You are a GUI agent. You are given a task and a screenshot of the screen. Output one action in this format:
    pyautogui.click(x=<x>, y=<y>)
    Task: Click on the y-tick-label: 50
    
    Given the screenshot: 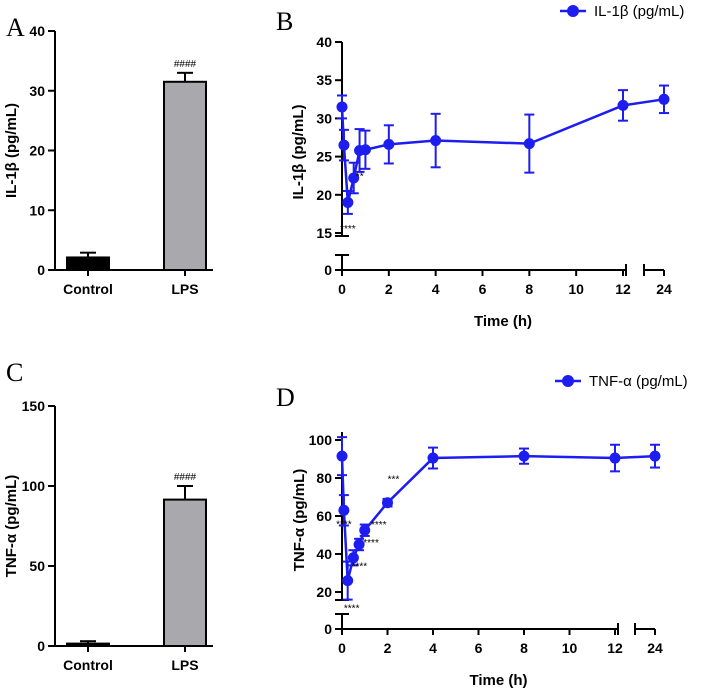 What is the action you would take?
    pyautogui.click(x=37, y=566)
    